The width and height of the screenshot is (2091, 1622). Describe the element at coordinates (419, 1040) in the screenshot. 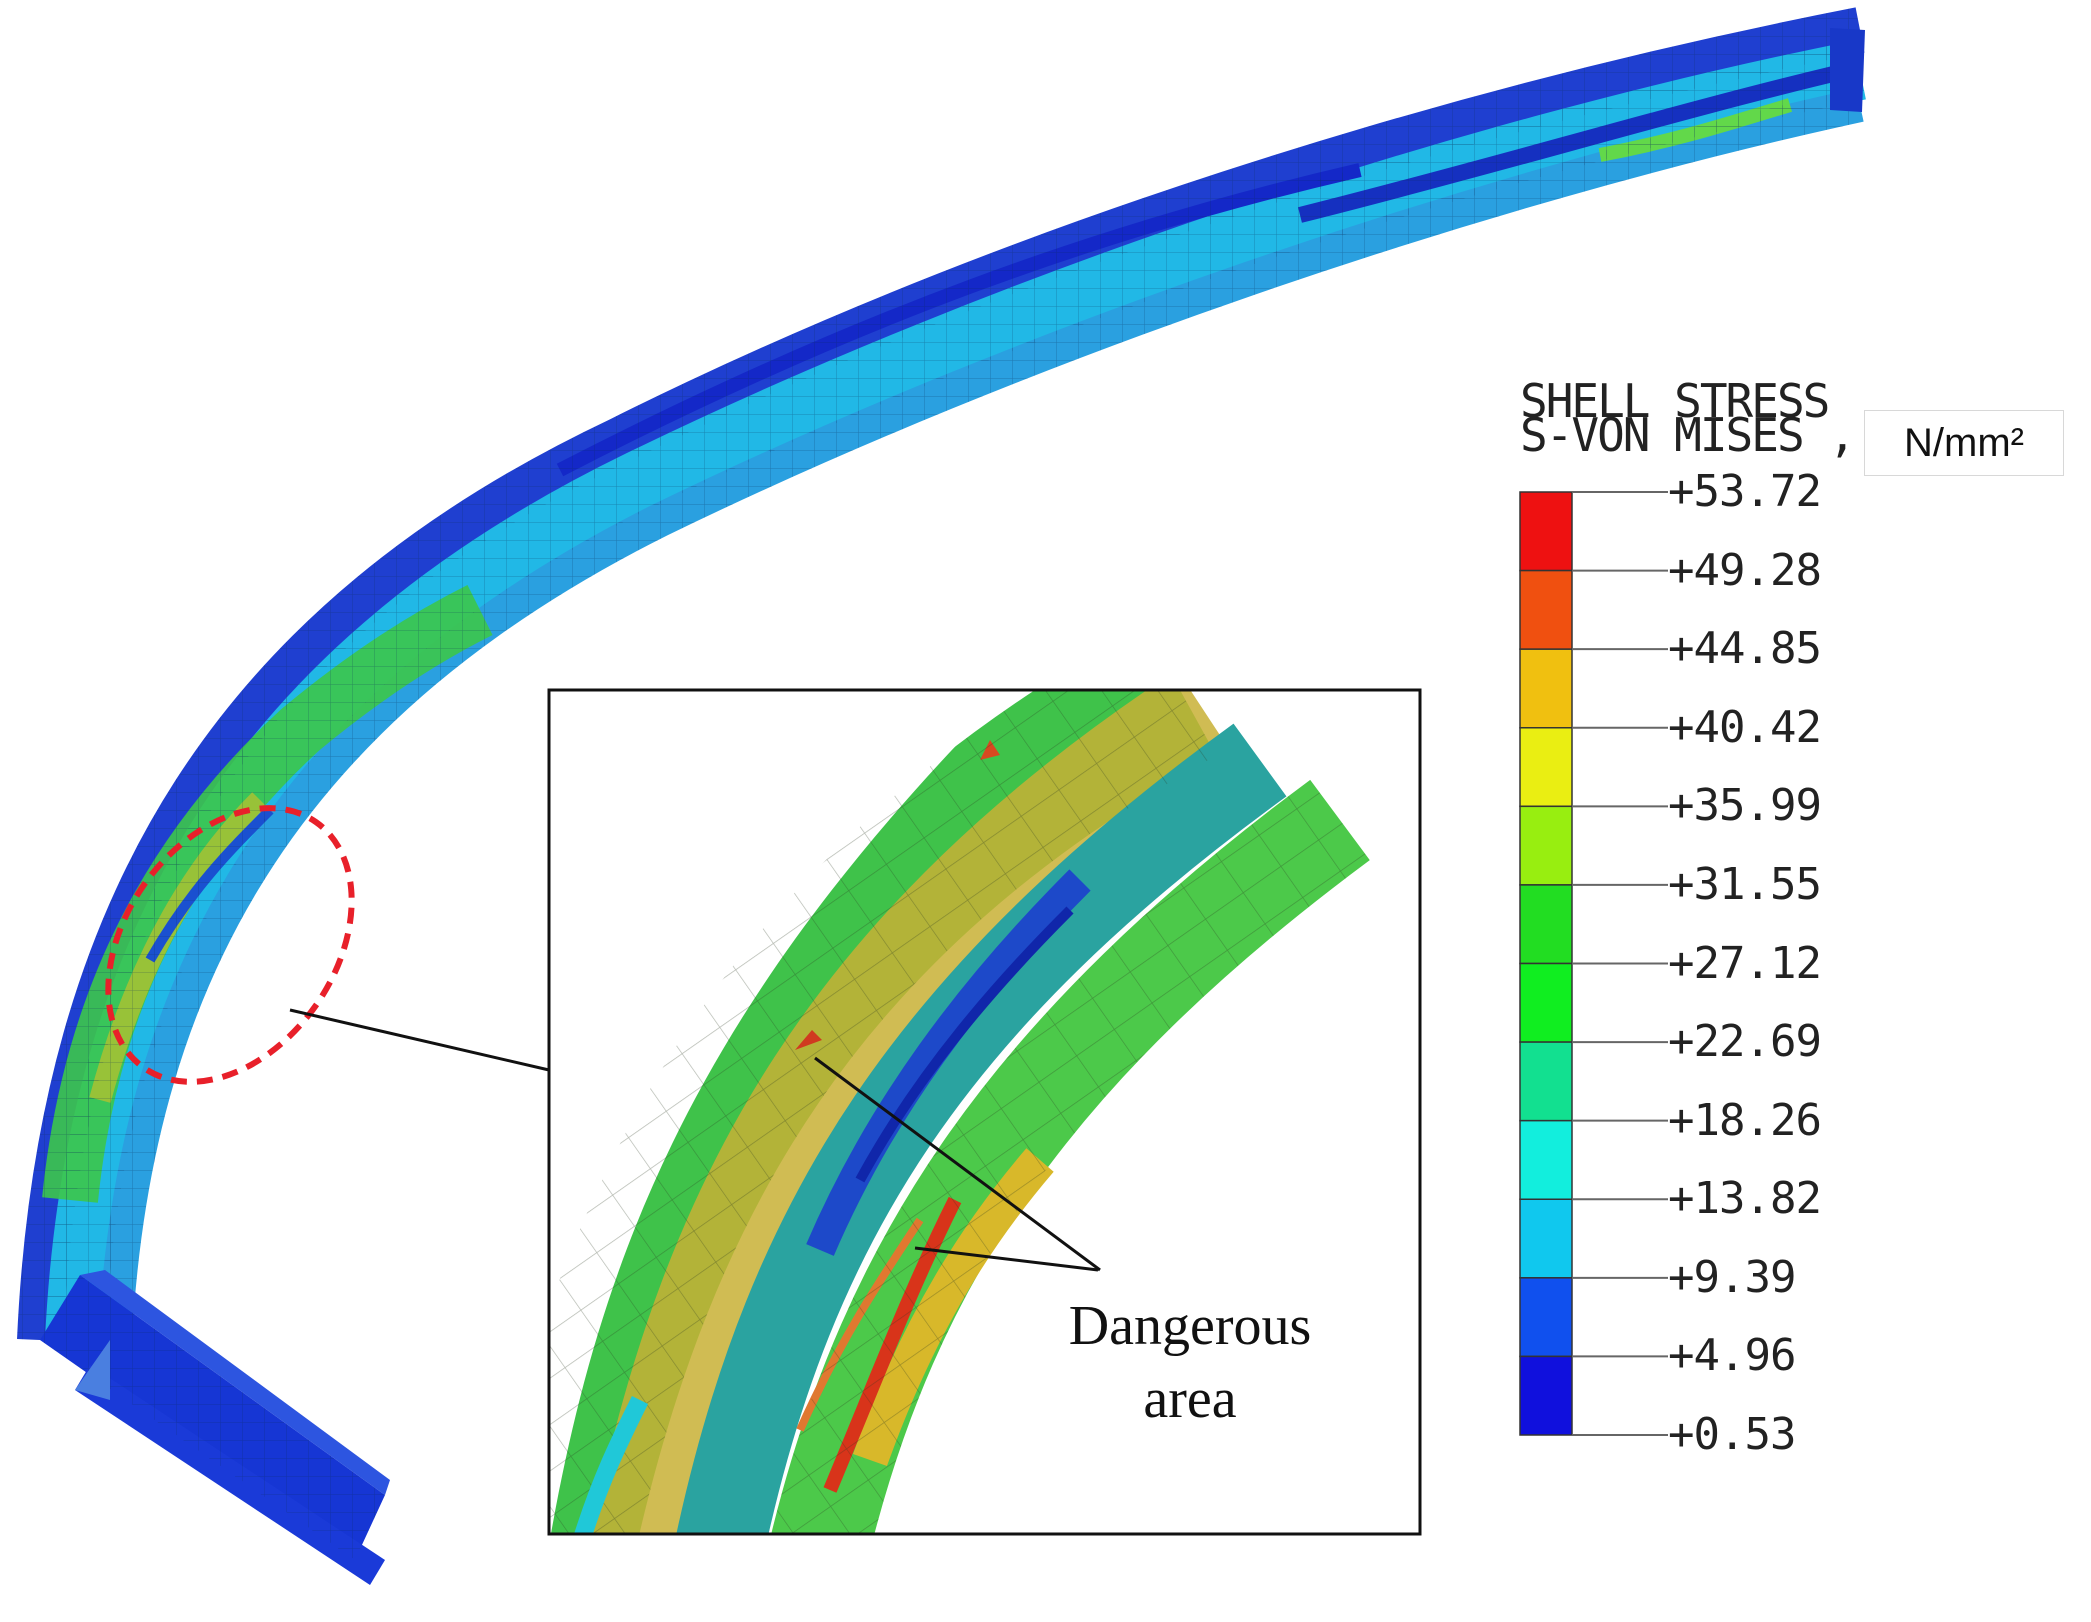

I see `zoom-connector-line` at that location.